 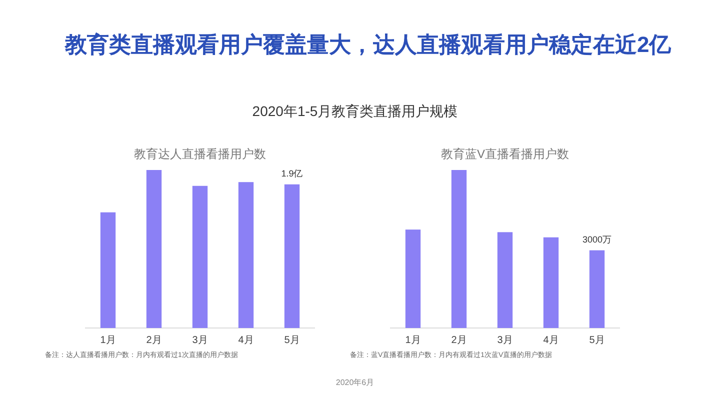 What do you see at coordinates (355, 382) in the screenshot?
I see `text: 2020年6月` at bounding box center [355, 382].